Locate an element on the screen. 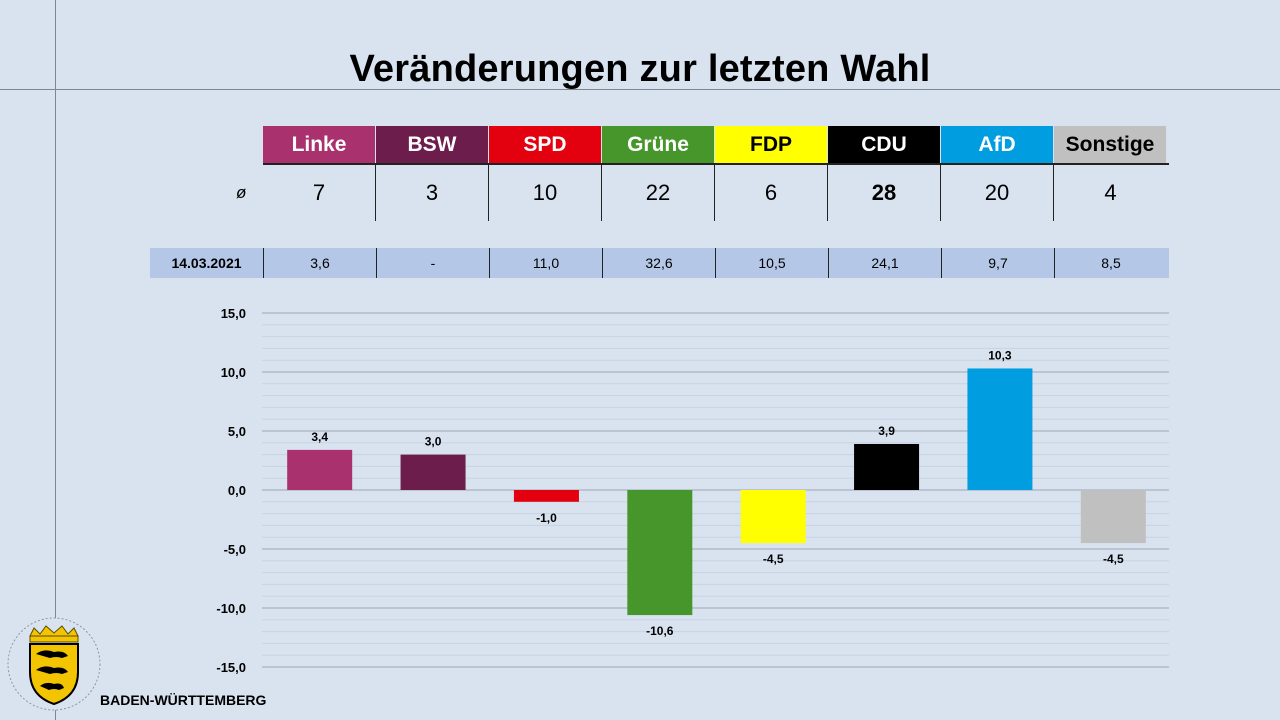 This screenshot has height=720, width=1280. seats-cdu: 28 is located at coordinates (884, 193).